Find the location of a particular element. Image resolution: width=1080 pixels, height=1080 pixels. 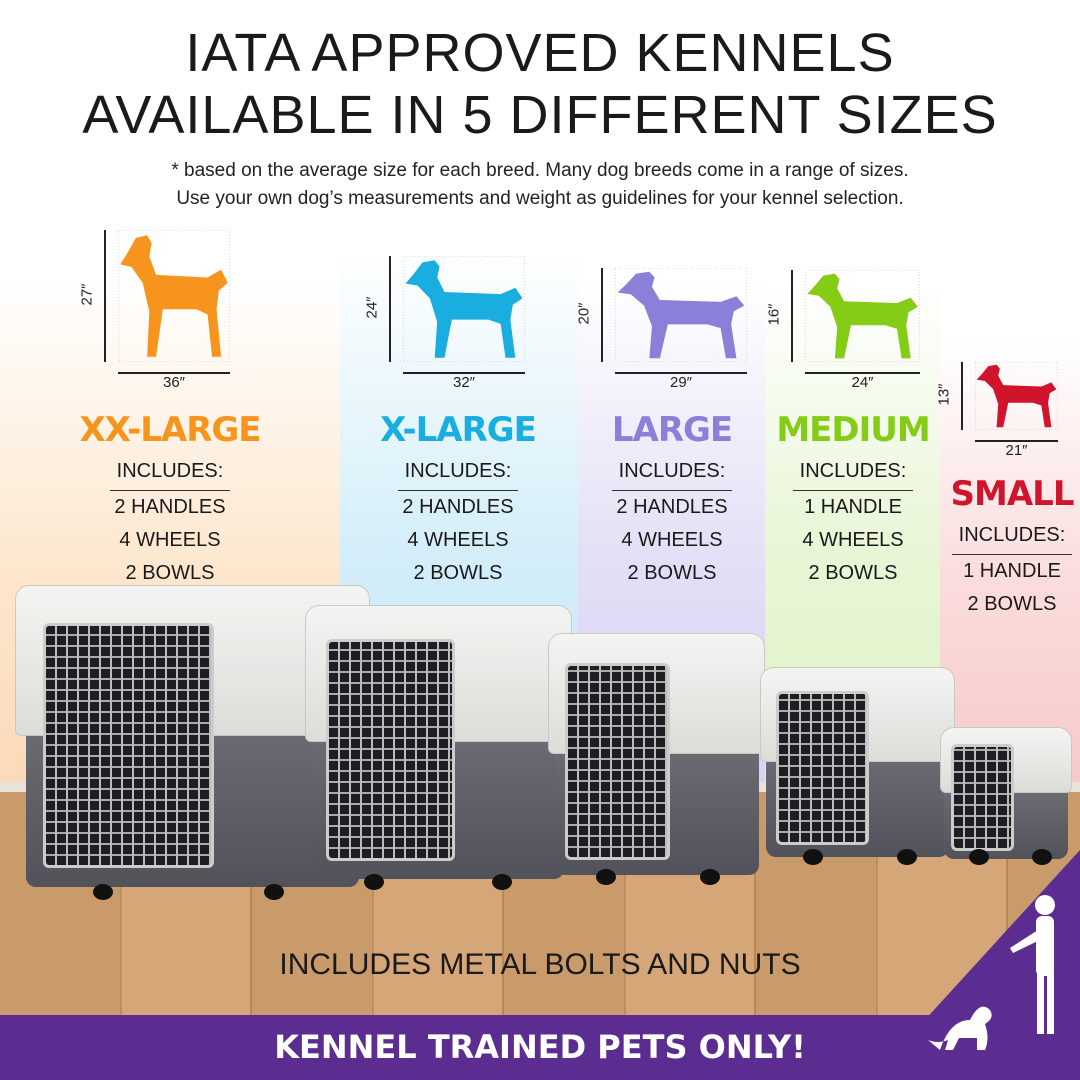

column-bg-small is located at coordinates (1010, 520).